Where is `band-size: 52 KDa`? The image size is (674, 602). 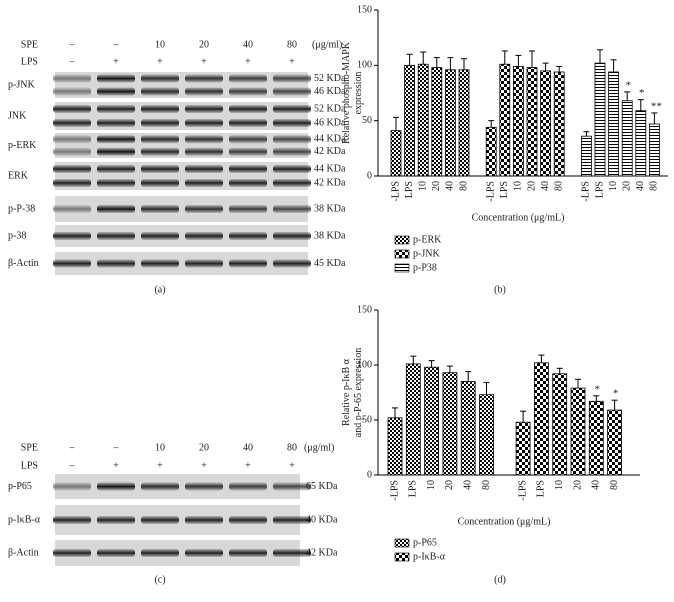
band-size: 52 KDa is located at coordinates (330, 78).